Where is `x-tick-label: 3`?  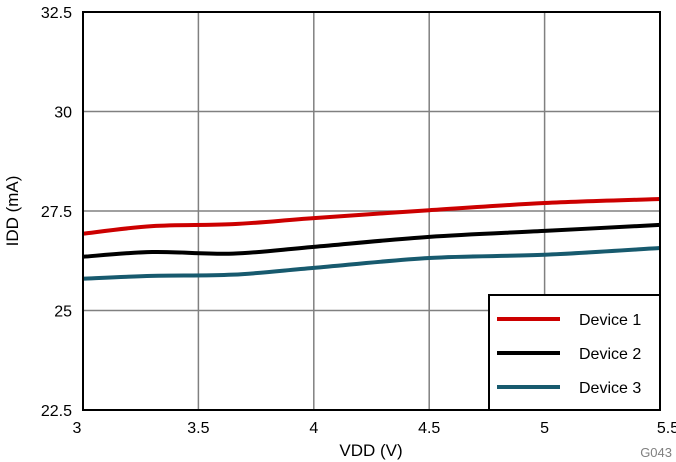 x-tick-label: 3 is located at coordinates (77, 428).